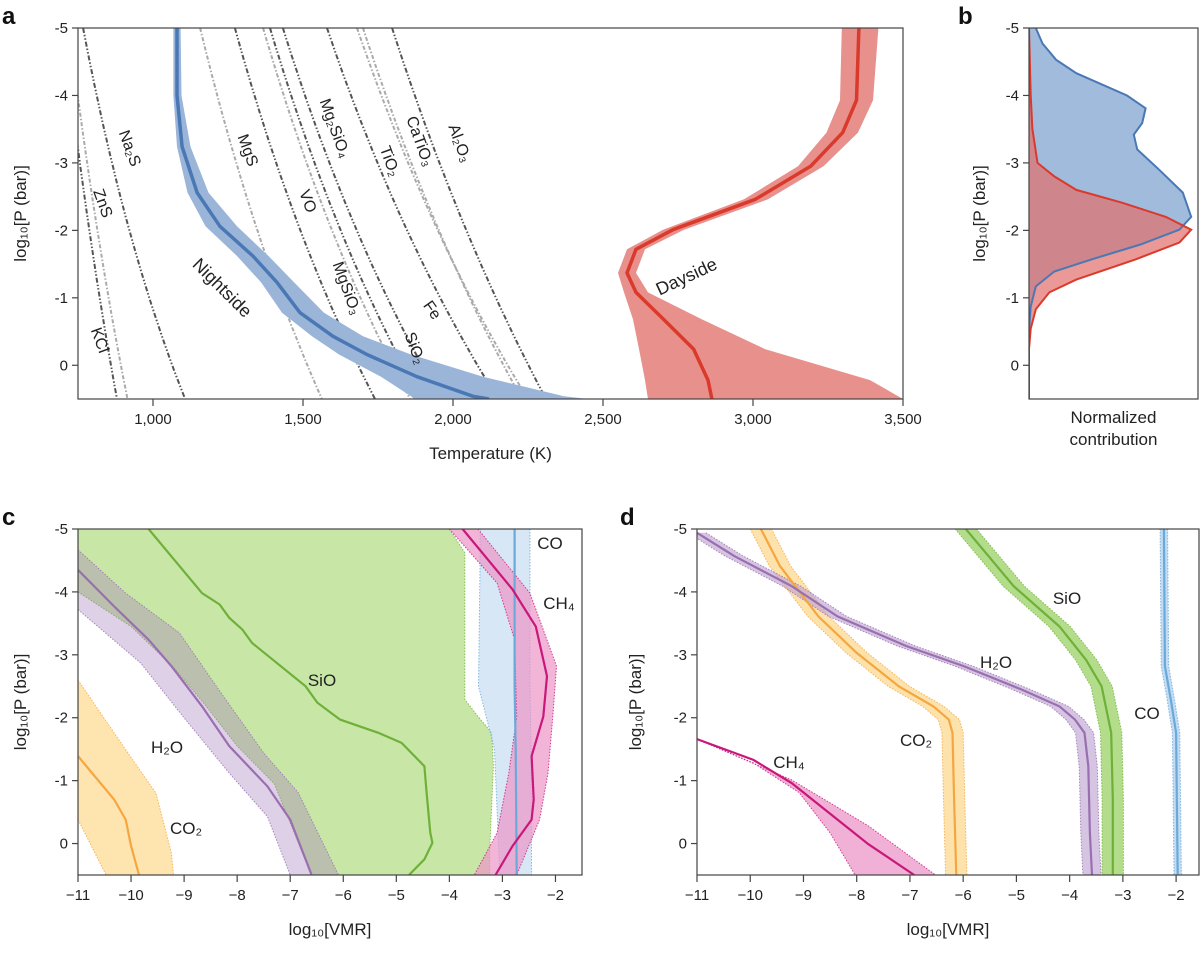 The image size is (1200, 954). Describe the element at coordinates (453, 419) in the screenshot. I see `x-tick-label: 2,000` at that location.